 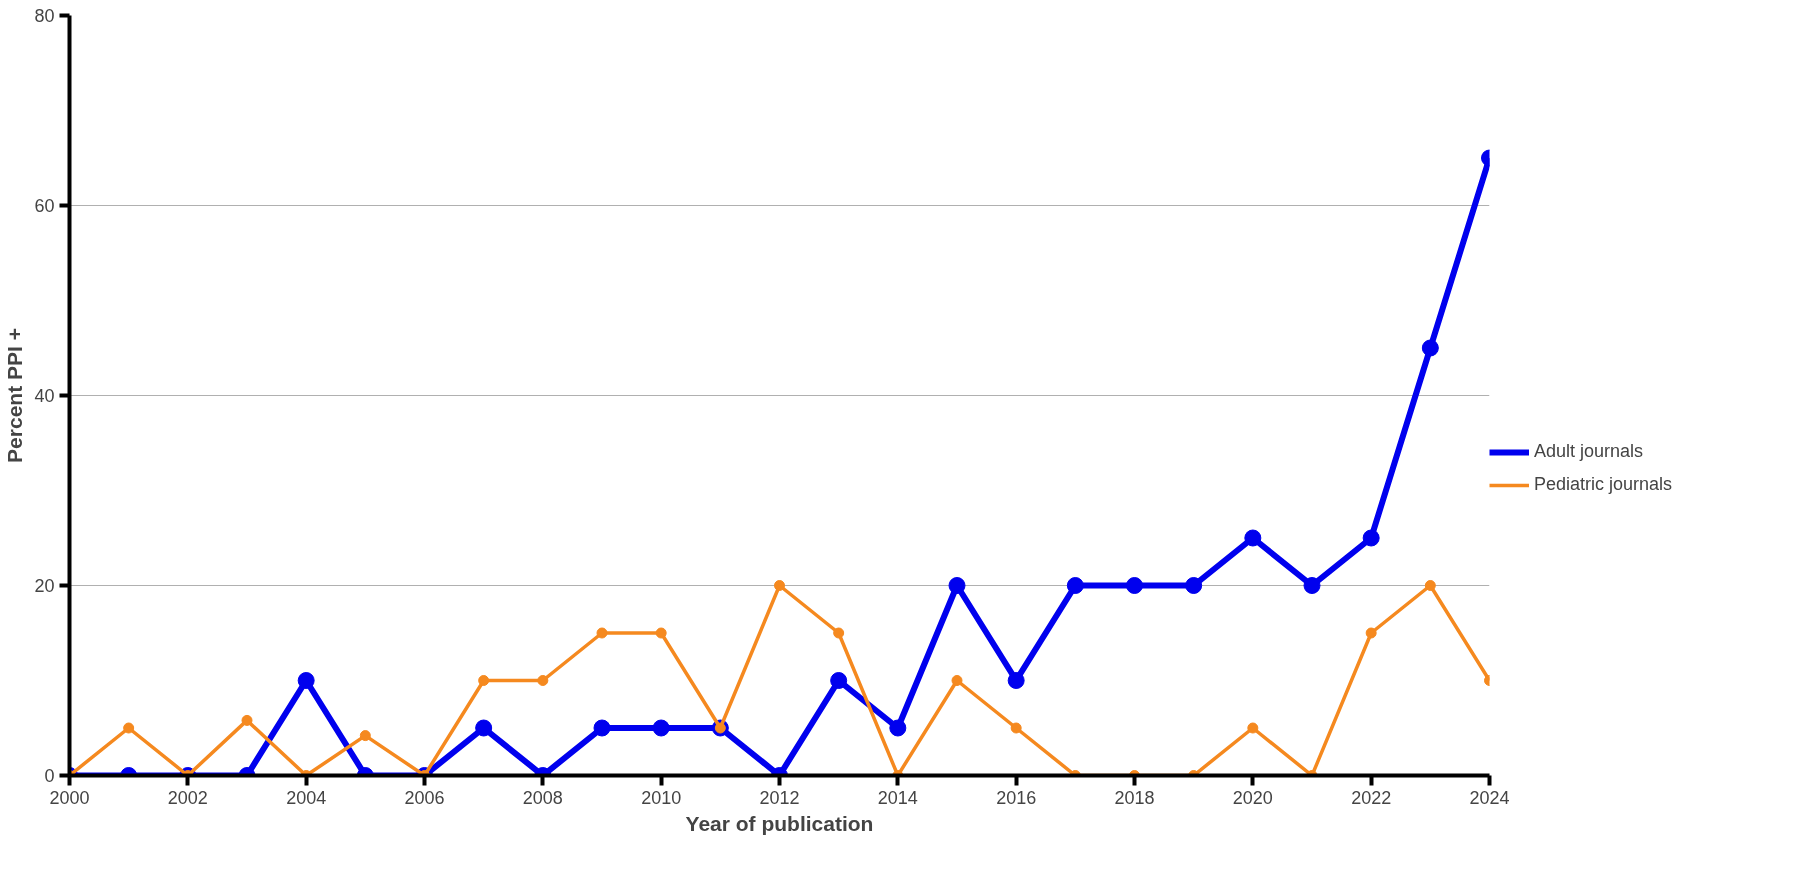 What do you see at coordinates (44, 586) in the screenshot?
I see `y-tick-label: 20` at bounding box center [44, 586].